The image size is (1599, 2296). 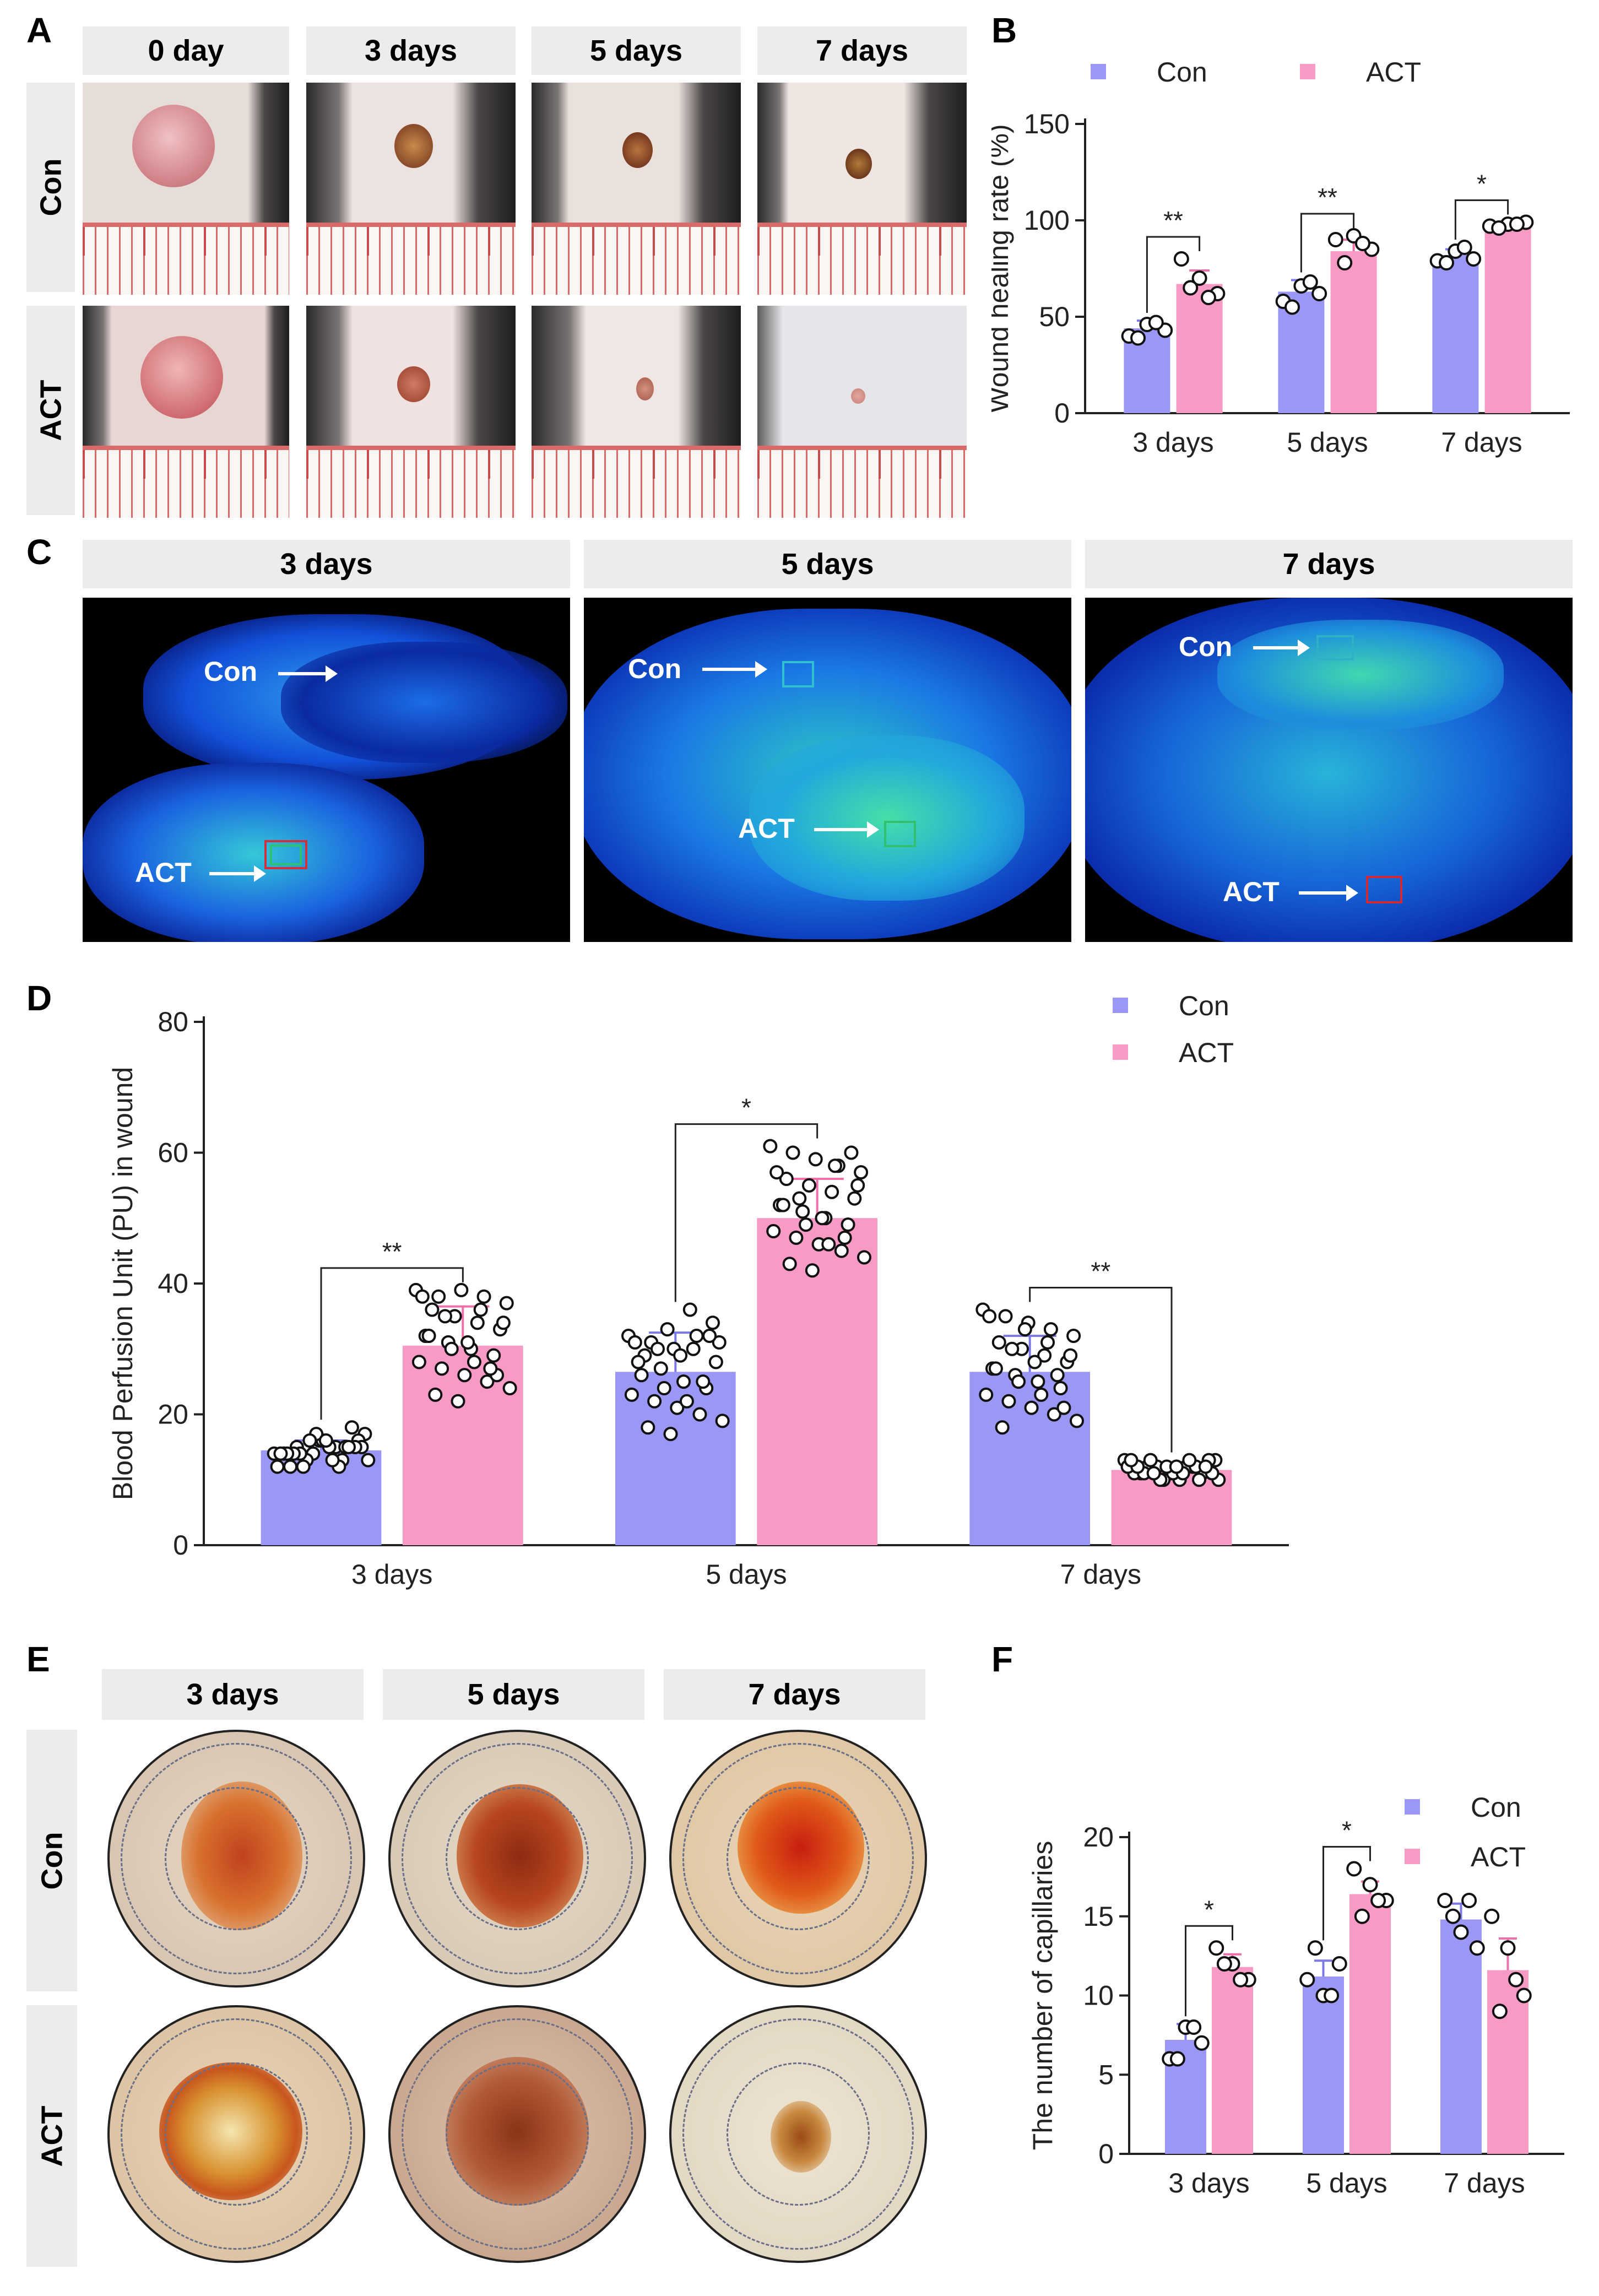 What do you see at coordinates (39, 552) in the screenshot?
I see `panel-letter-c: C` at bounding box center [39, 552].